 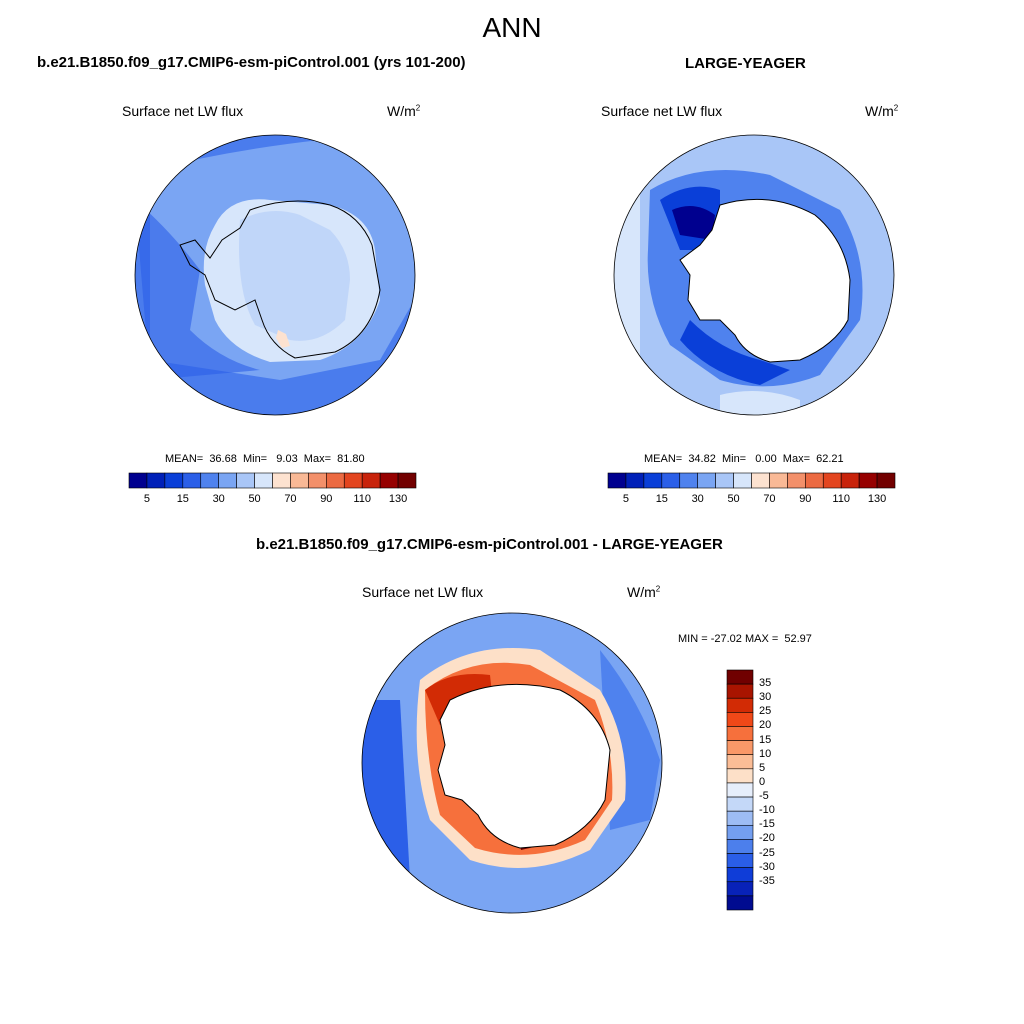 What do you see at coordinates (733, 499) in the screenshot?
I see `colorbar-2-tick-label: 50` at bounding box center [733, 499].